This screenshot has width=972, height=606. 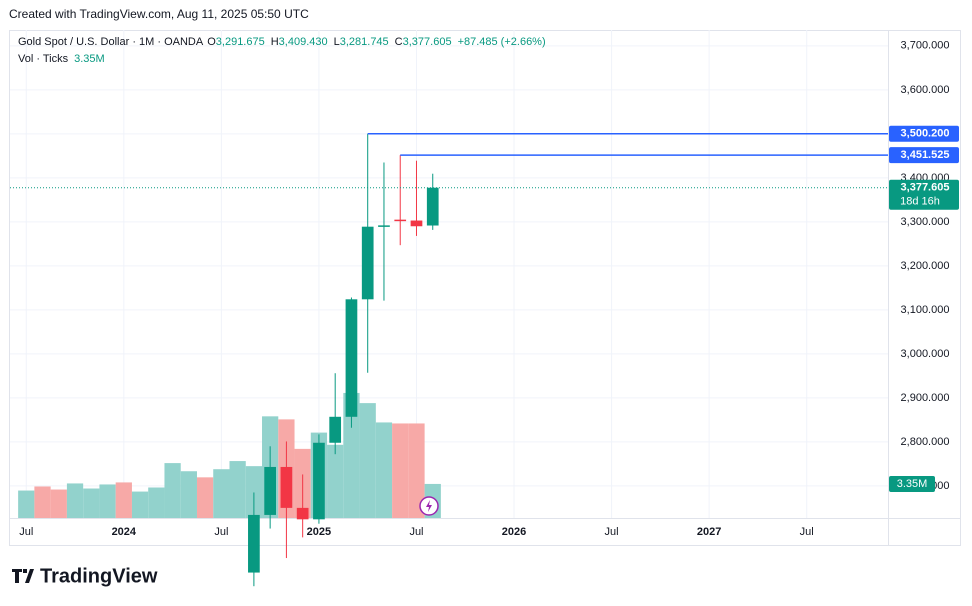 What do you see at coordinates (925, 46) in the screenshot?
I see `y-tick-label: 3,700.000` at bounding box center [925, 46].